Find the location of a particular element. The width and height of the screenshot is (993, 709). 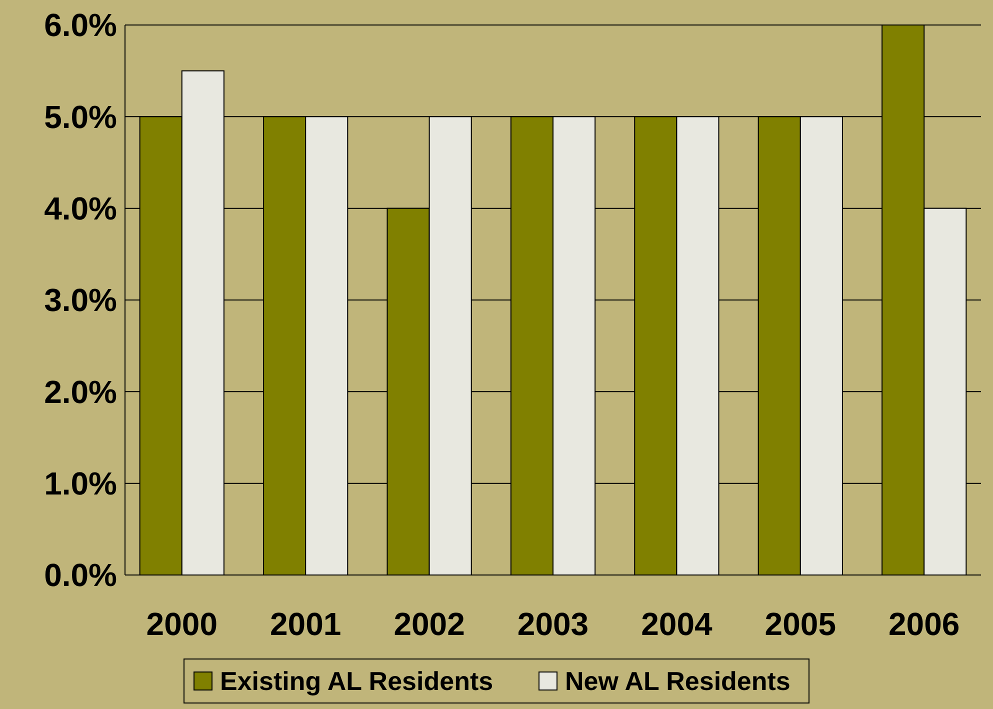

x-tick-label: 2000 is located at coordinates (182, 624).